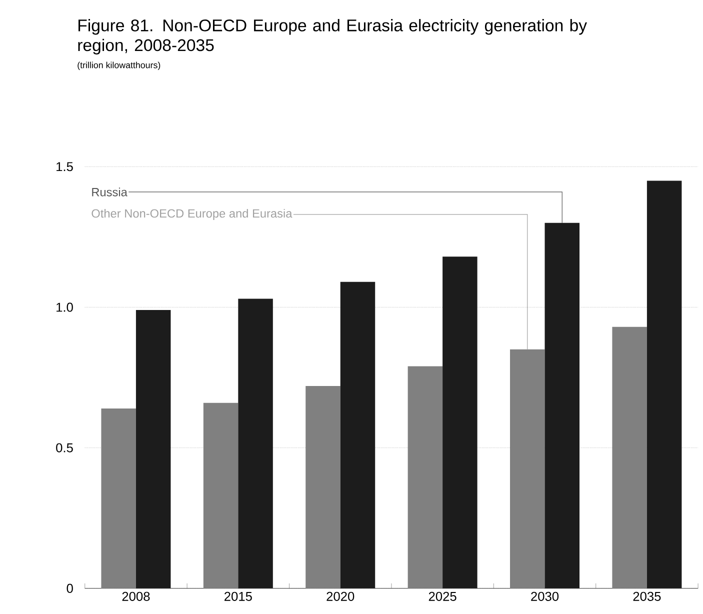  Describe the element at coordinates (136, 596) in the screenshot. I see `x-tick-label: 2008` at that location.